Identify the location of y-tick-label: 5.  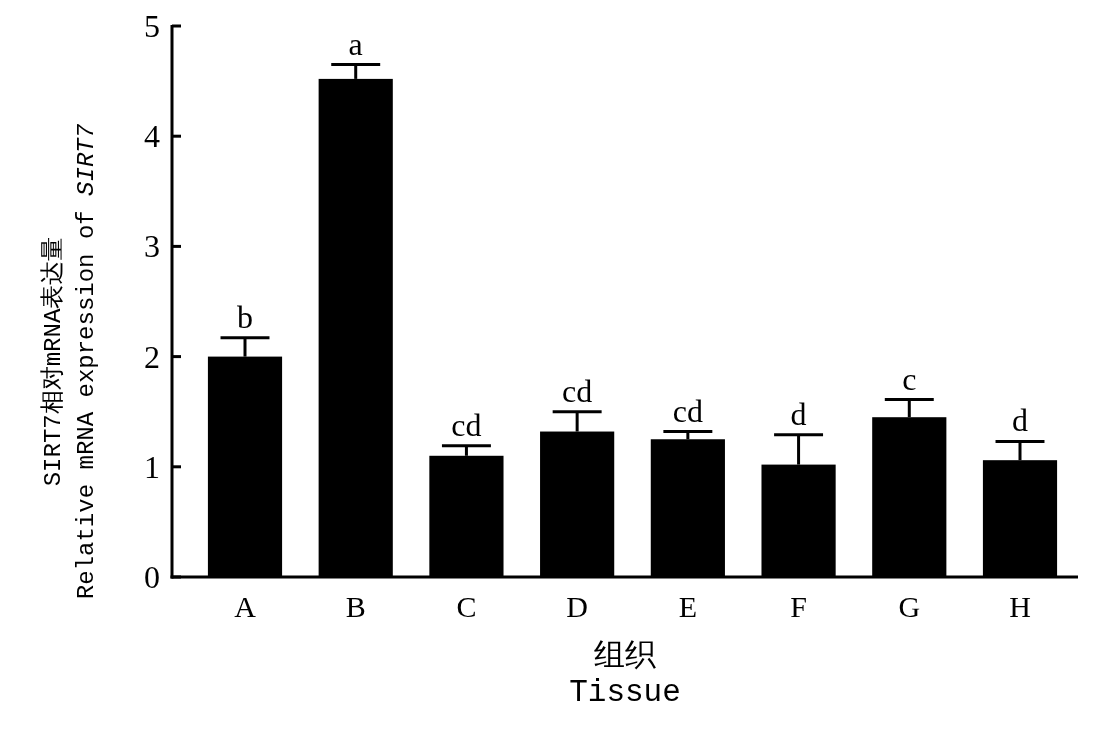
(152, 26).